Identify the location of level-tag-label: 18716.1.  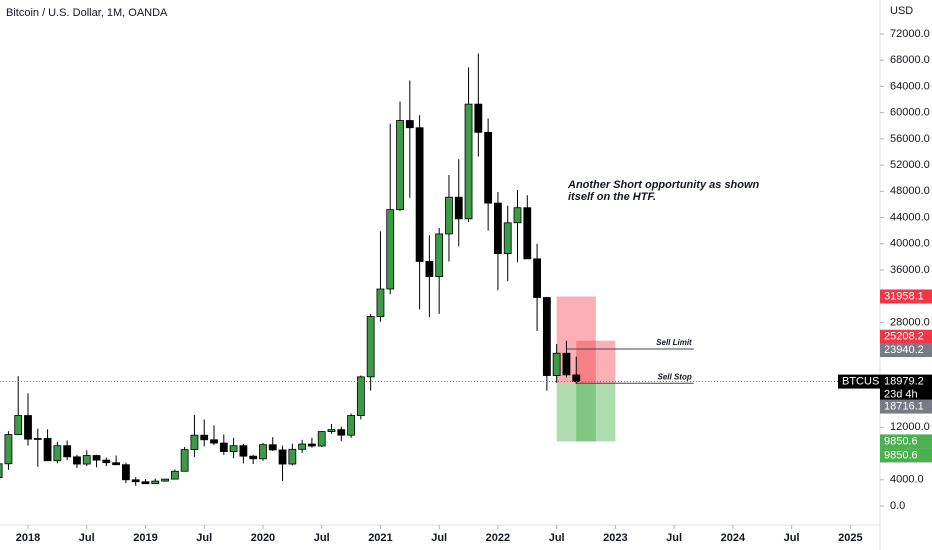
(904, 406).